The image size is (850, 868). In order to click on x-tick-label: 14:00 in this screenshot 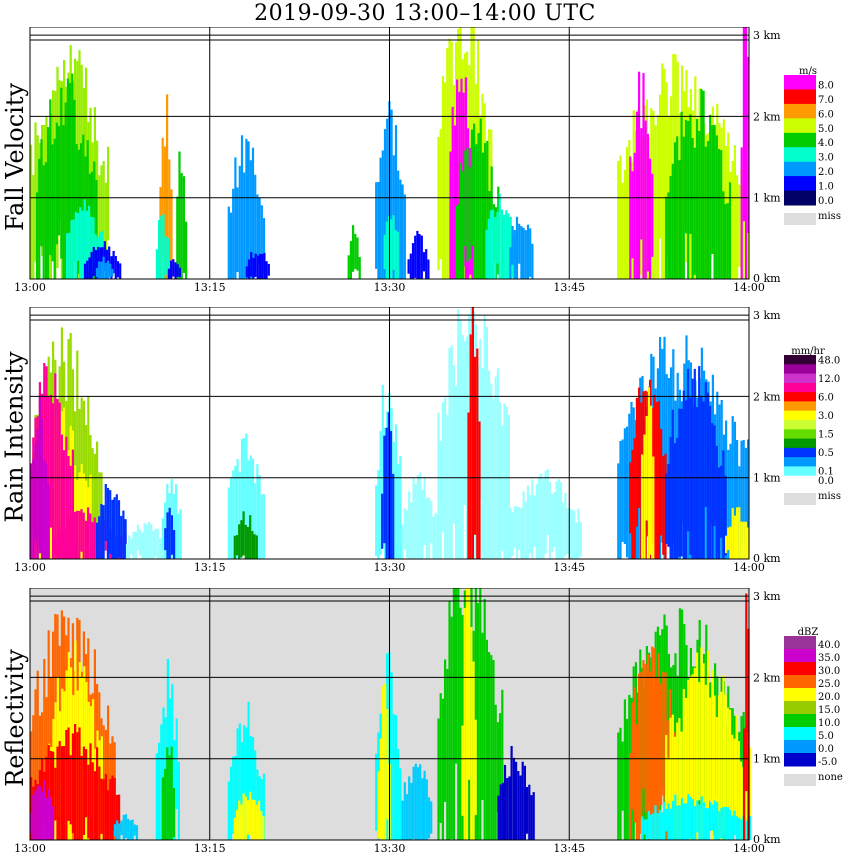, I will do `click(749, 848)`.